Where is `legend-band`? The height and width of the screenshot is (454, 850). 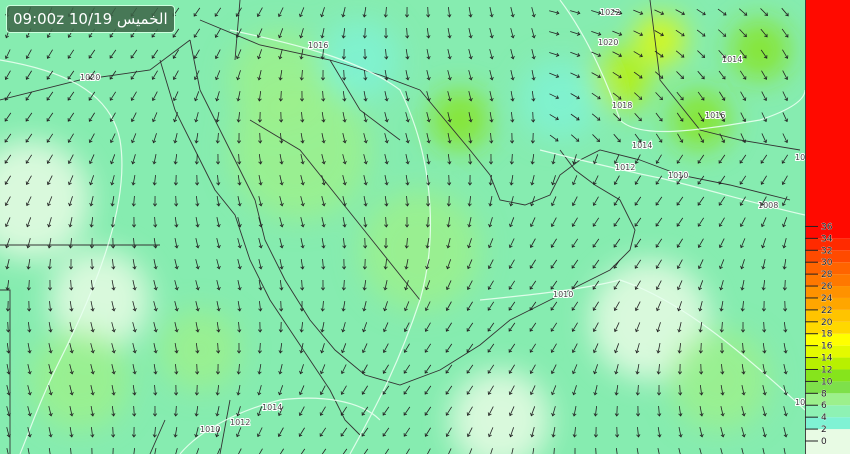 legend-band is located at coordinates (827, 399).